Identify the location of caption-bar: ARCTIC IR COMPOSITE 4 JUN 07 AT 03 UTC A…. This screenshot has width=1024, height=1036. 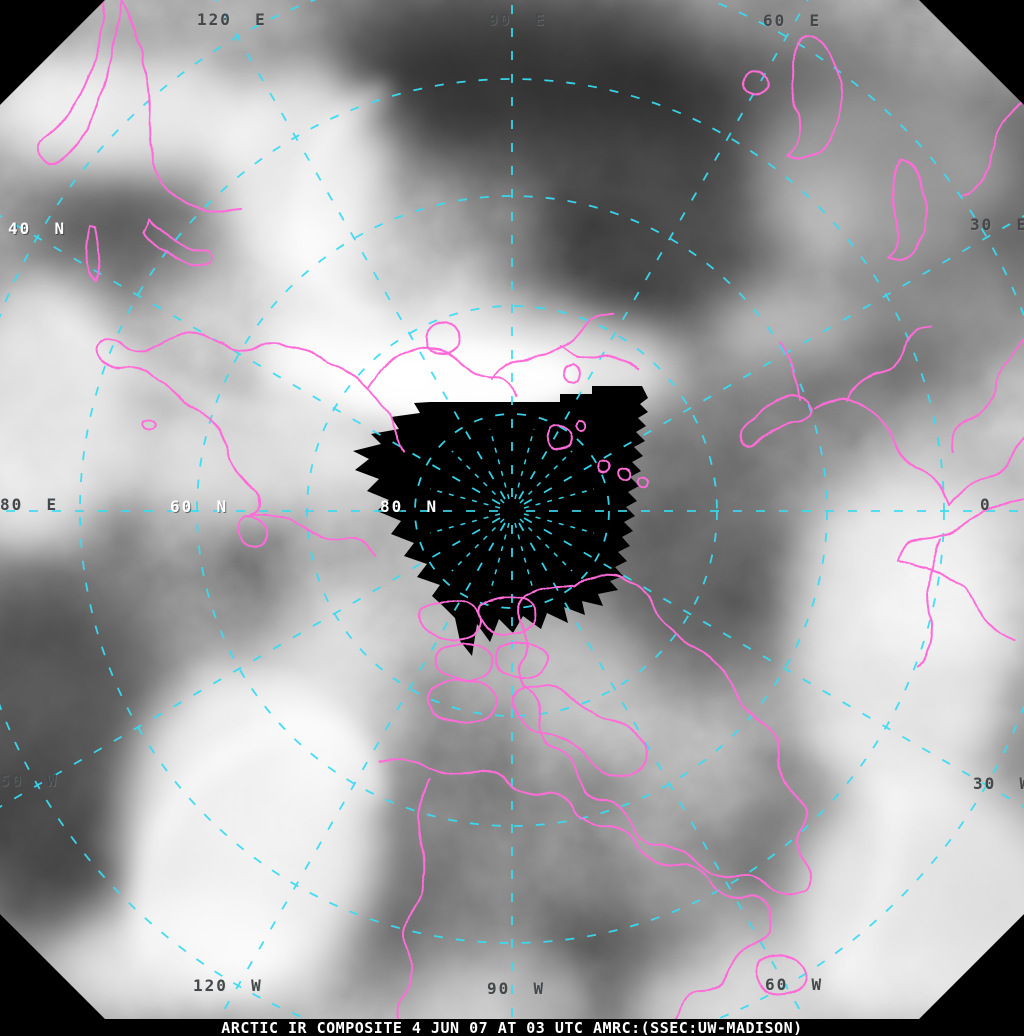
(512, 1027).